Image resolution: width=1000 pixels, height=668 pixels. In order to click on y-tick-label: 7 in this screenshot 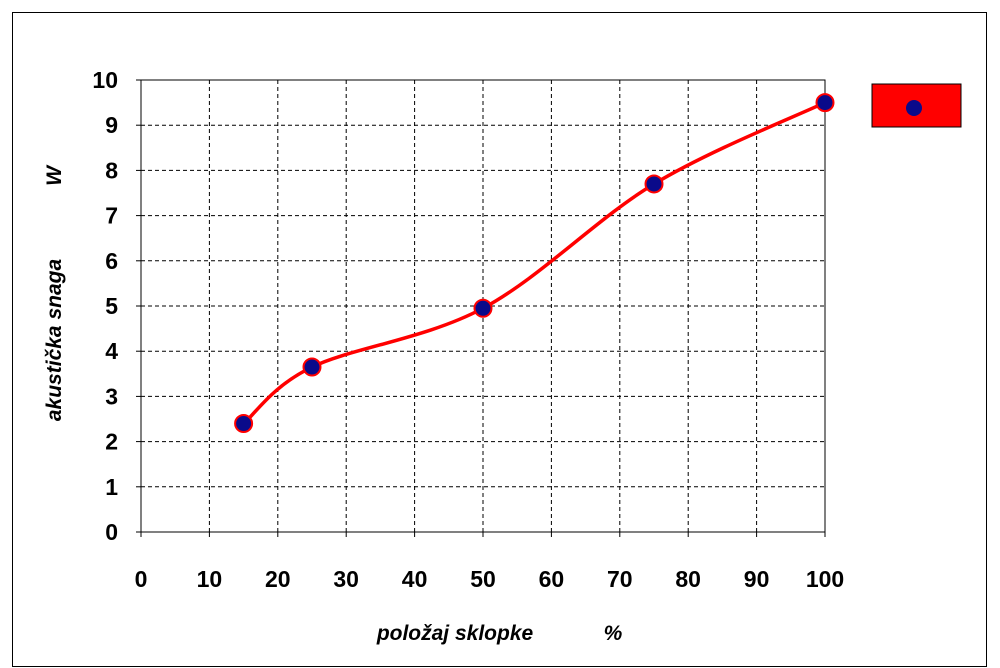, I will do `click(111, 216)`.